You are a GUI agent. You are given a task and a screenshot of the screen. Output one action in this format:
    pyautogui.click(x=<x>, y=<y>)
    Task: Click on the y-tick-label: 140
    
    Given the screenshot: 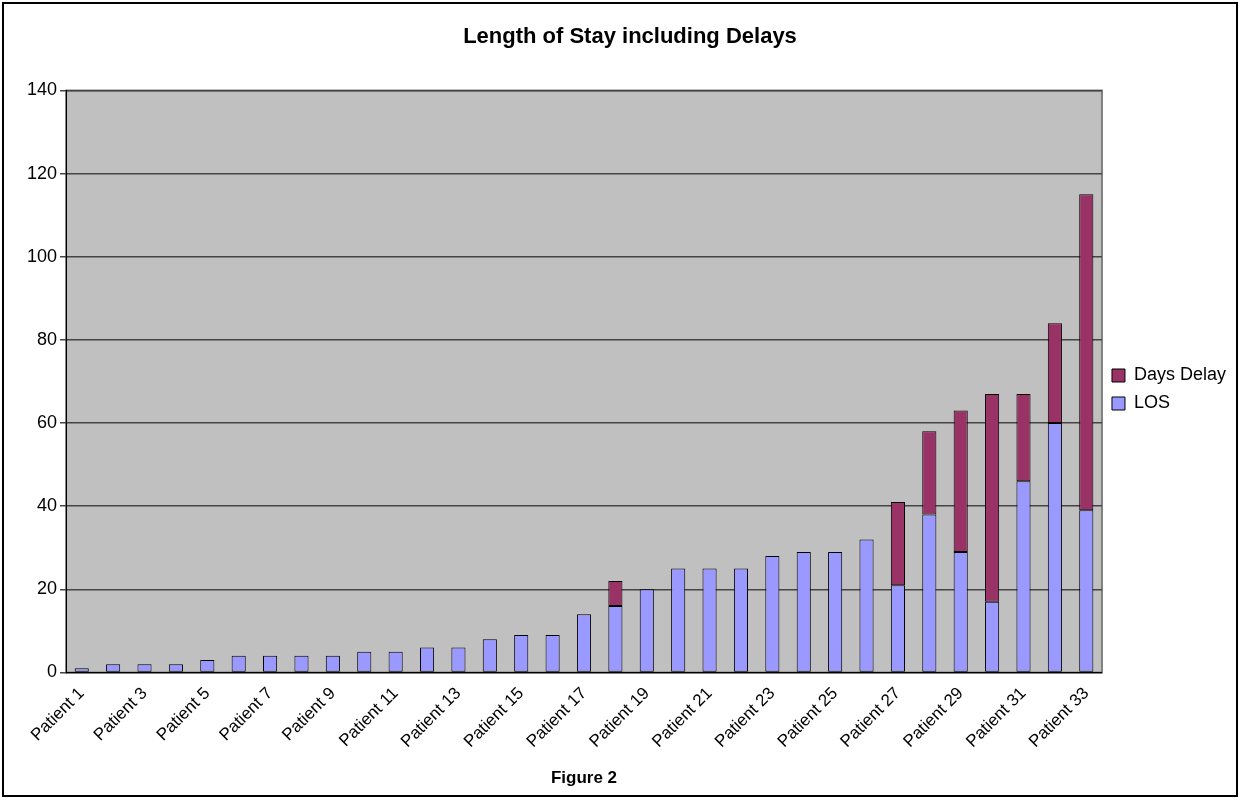 What is the action you would take?
    pyautogui.click(x=42, y=89)
    